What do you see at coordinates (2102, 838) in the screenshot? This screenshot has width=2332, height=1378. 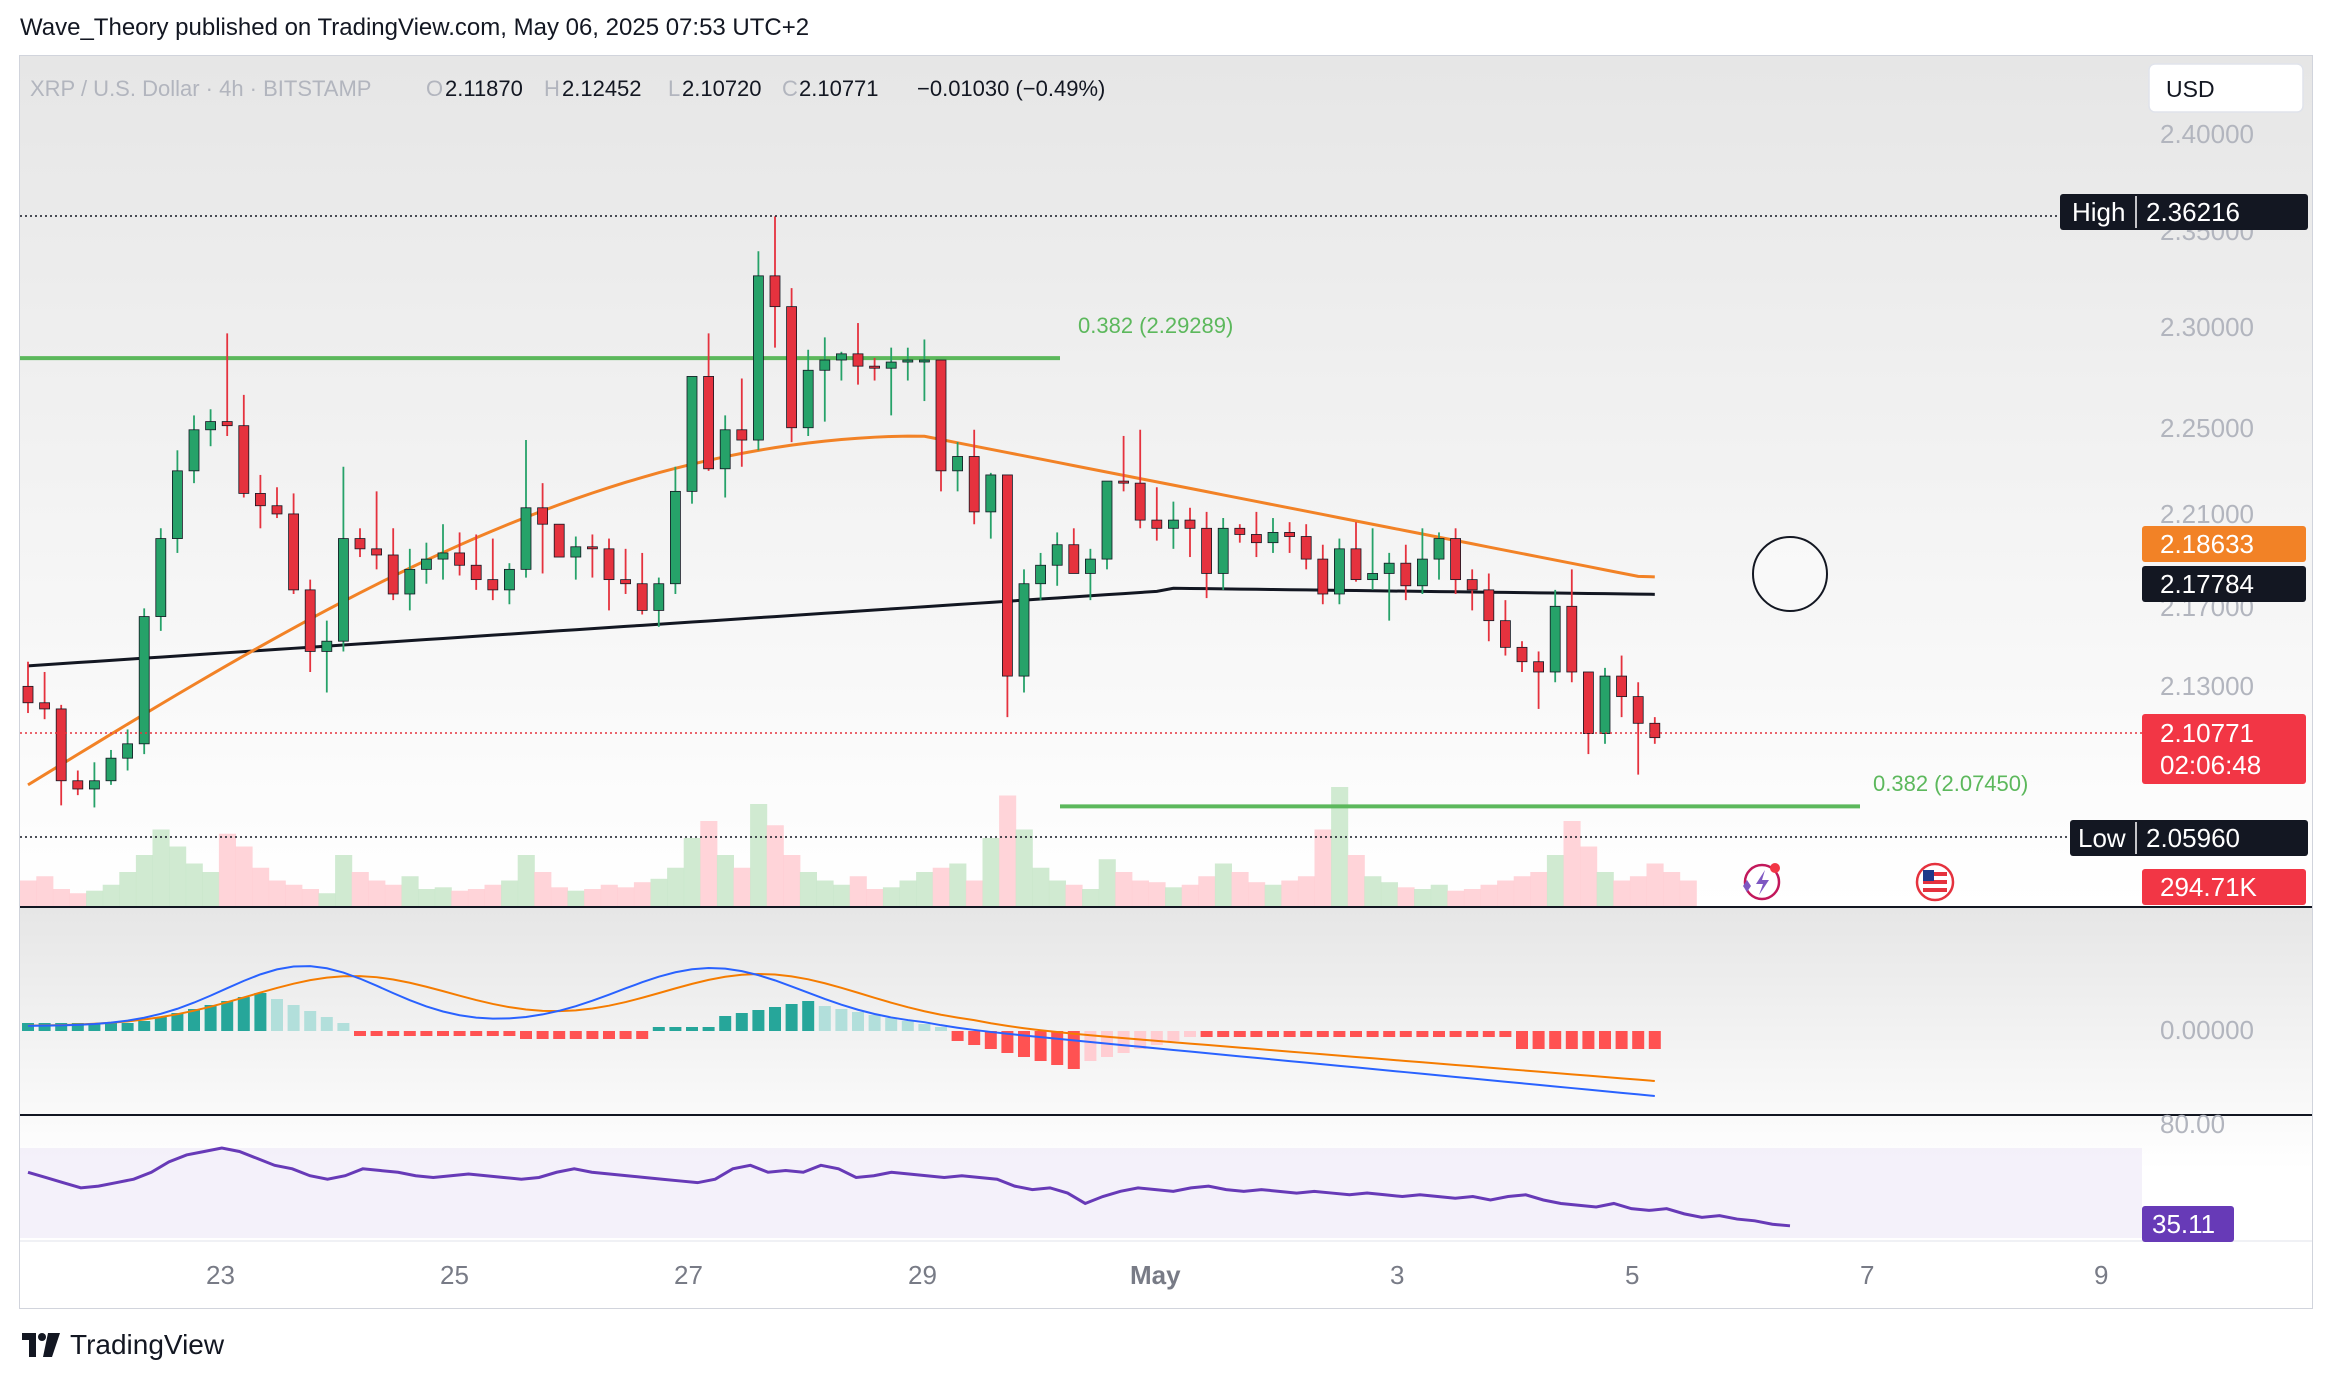 I see `low-tag-label: Low` at bounding box center [2102, 838].